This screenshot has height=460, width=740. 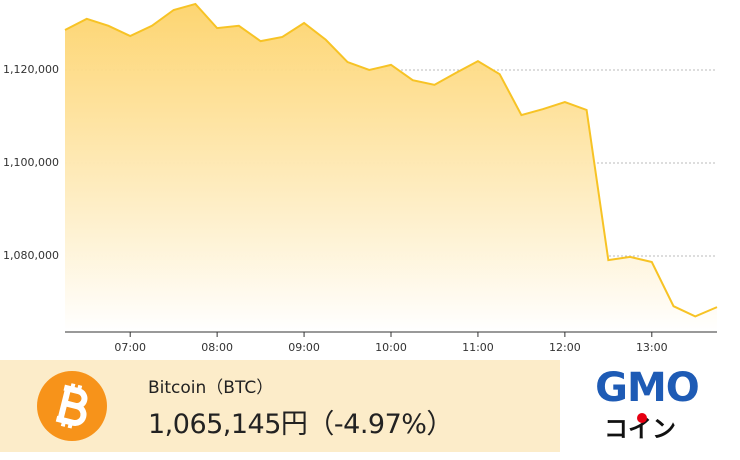 I want to click on bitcoin-icon, so click(x=72, y=406).